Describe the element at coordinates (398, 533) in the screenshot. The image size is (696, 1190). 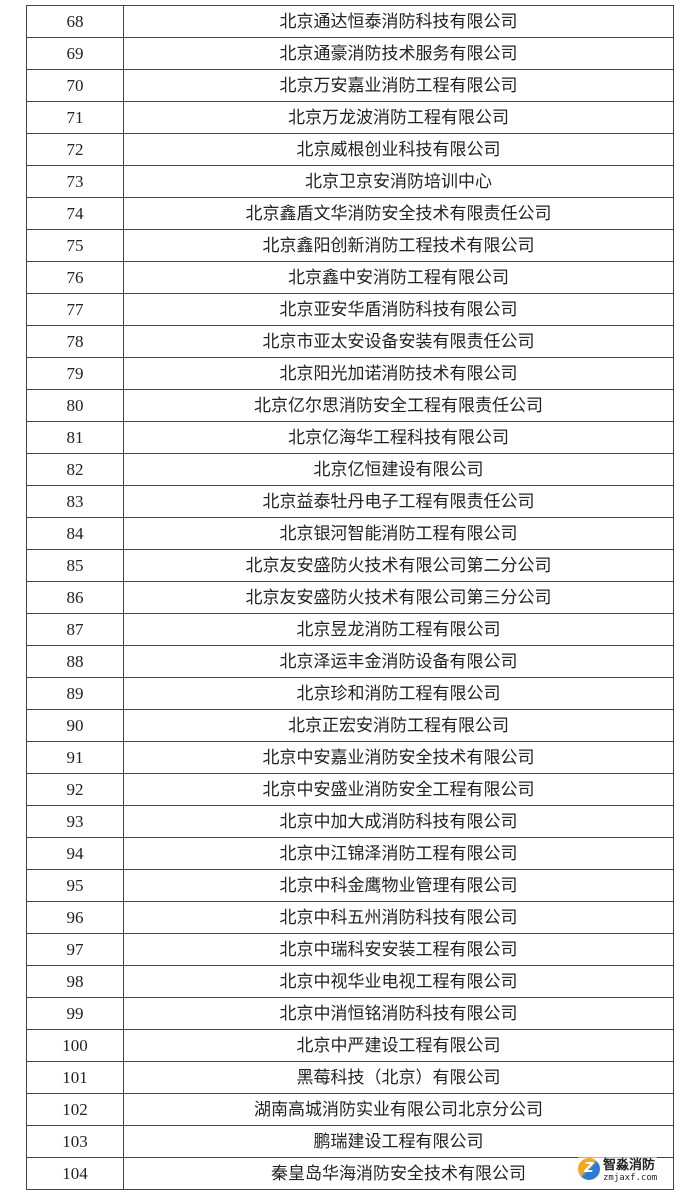
I see `company-name: 北京银河智能消防工程有限公司` at that location.